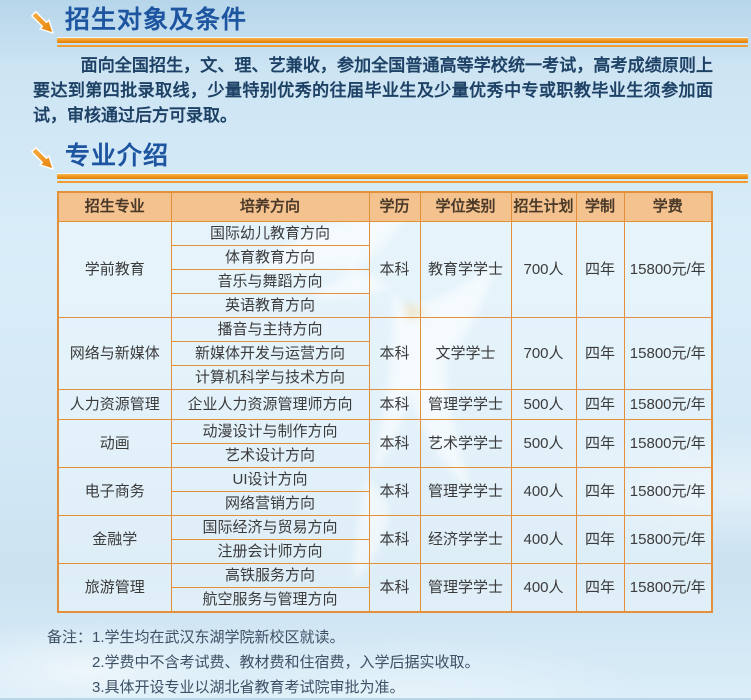 This screenshot has width=751, height=700. What do you see at coordinates (114, 539) in the screenshot?
I see `major-cell: 金融学` at bounding box center [114, 539].